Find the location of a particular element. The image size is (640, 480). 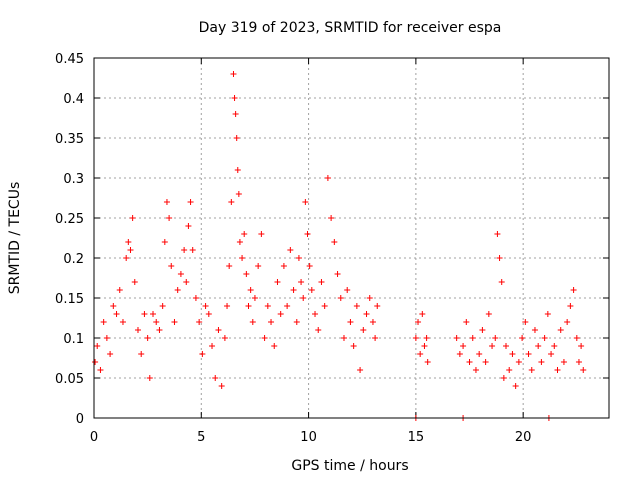

x-tick-label: 0 is located at coordinates (94, 437).